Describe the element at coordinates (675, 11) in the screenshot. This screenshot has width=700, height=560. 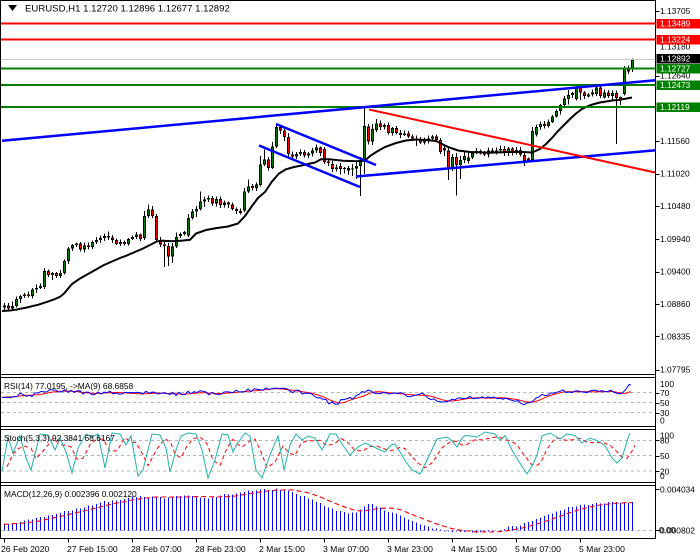
I see `svg-text: 1.13705` at that location.